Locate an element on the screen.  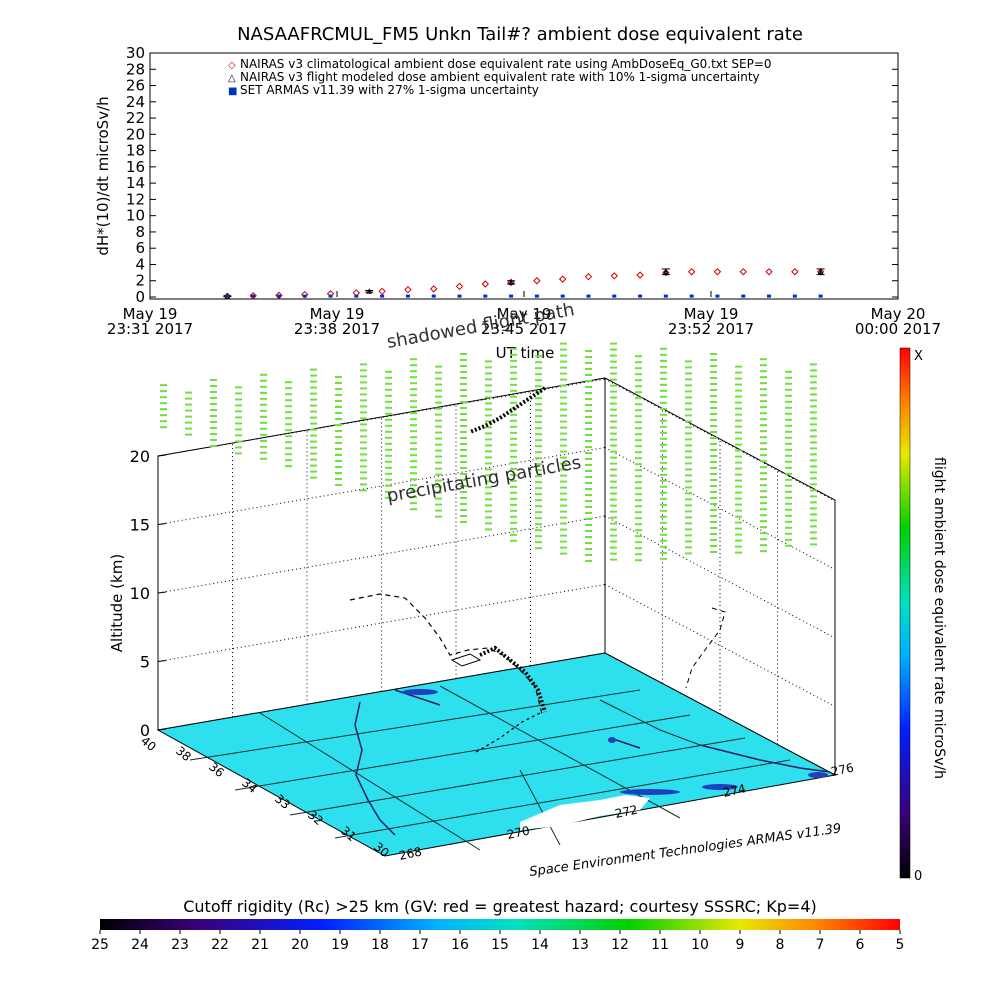
dose-colorbar-gradient is located at coordinates (905, 613).